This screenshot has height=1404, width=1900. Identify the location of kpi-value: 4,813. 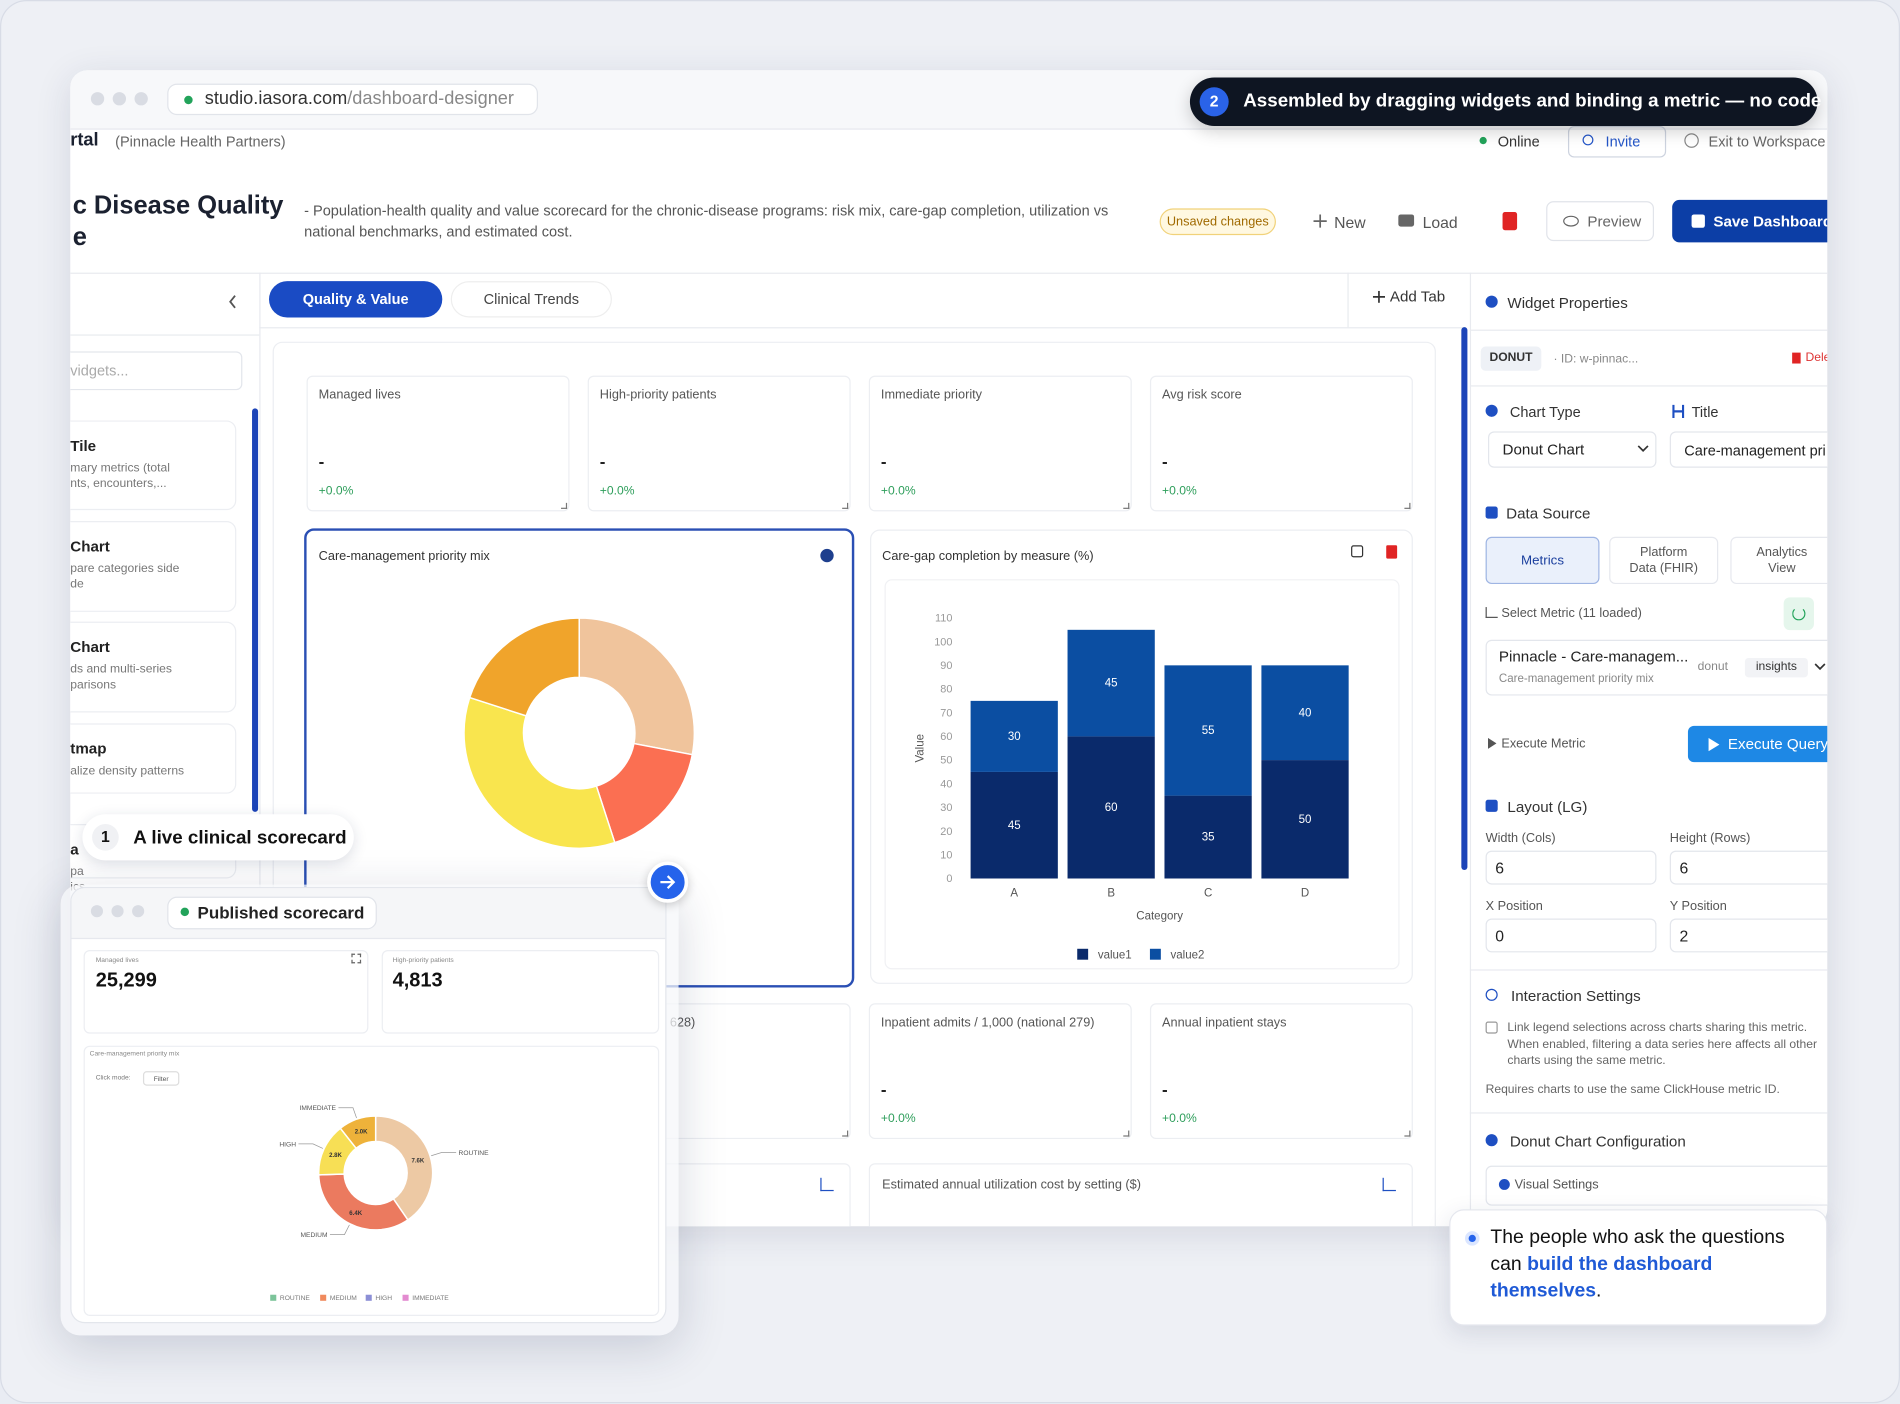
(417, 980).